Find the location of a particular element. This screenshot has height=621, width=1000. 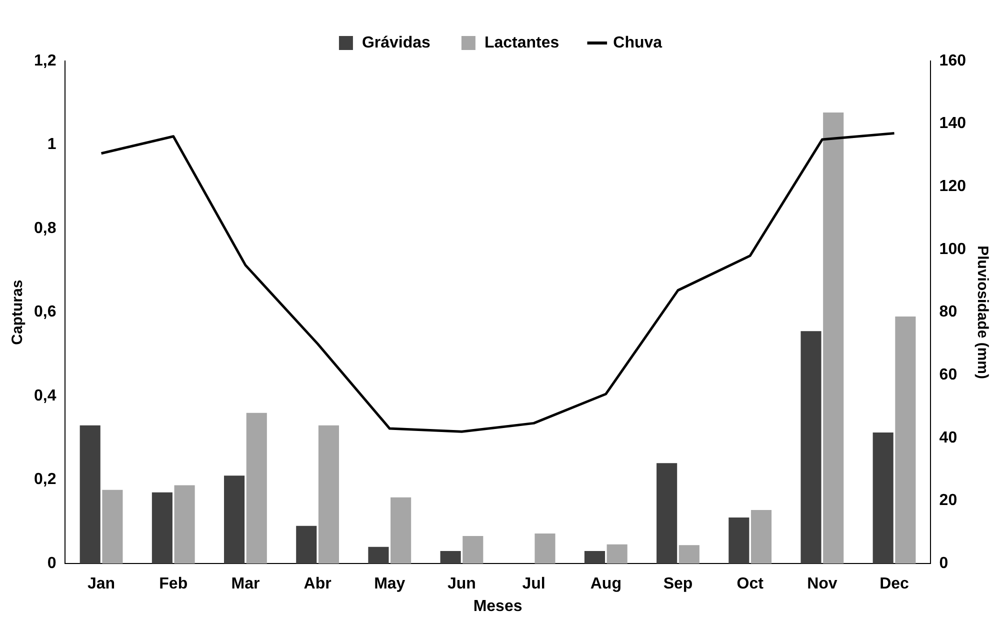

x-tick-label: Jan is located at coordinates (101, 584).